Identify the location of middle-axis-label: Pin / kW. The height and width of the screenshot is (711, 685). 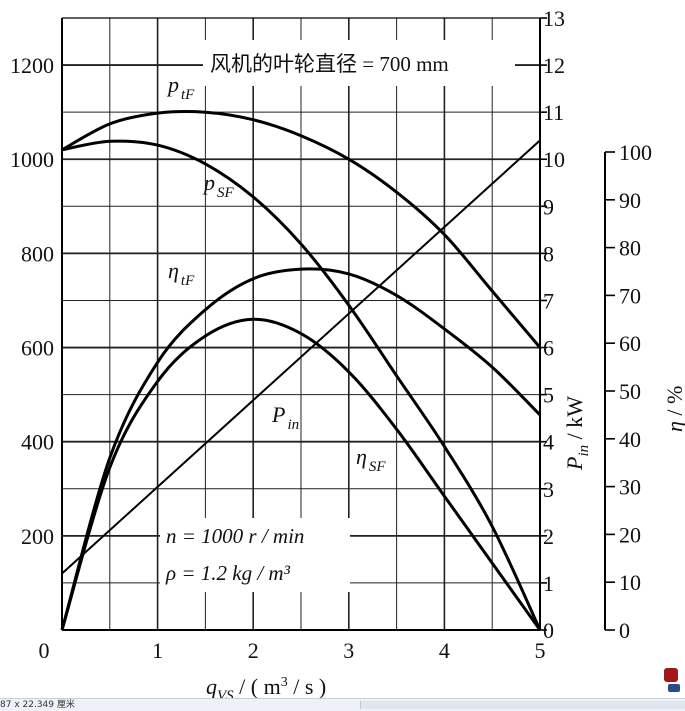
(577, 433).